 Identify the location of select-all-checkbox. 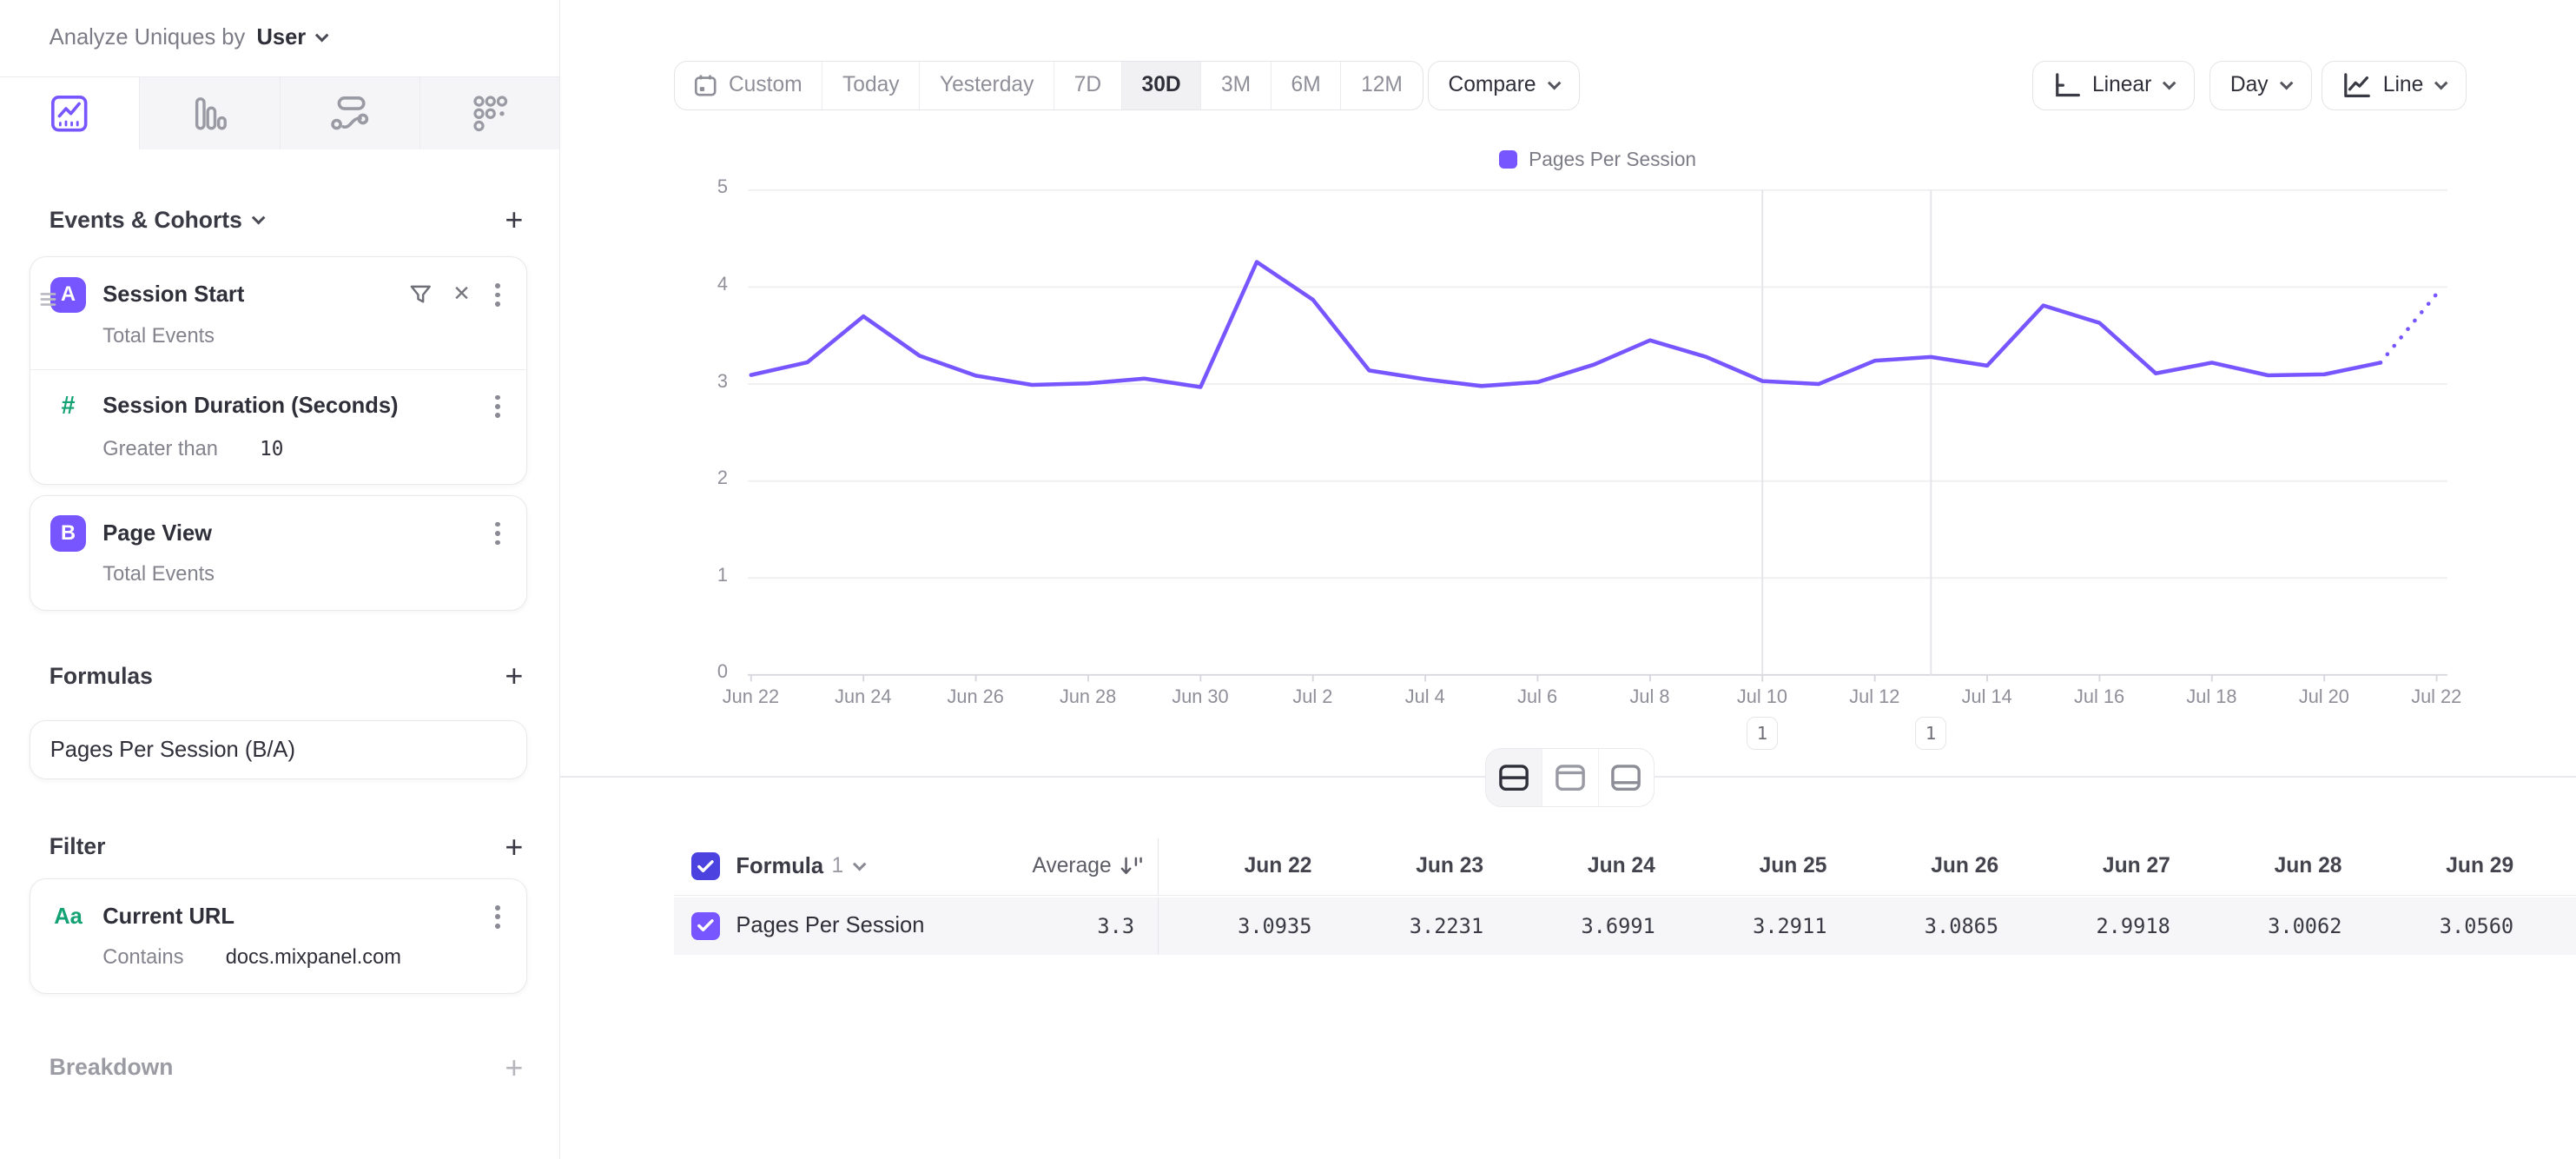
(706, 866).